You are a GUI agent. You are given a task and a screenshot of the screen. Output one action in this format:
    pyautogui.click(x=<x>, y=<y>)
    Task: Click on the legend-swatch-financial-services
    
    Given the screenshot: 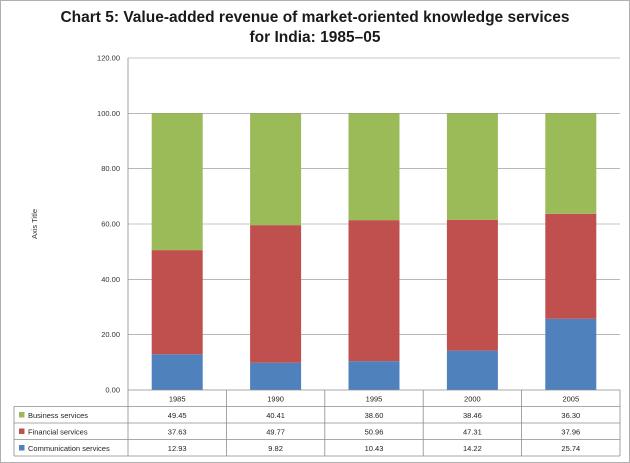 What is the action you would take?
    pyautogui.click(x=22, y=431)
    